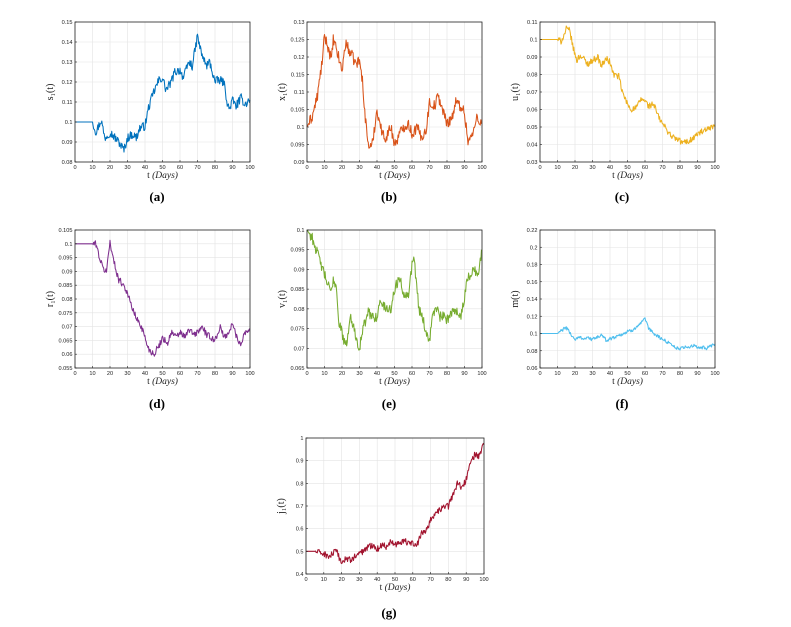  I want to click on y-tick-label: 0.4, so click(300, 575).